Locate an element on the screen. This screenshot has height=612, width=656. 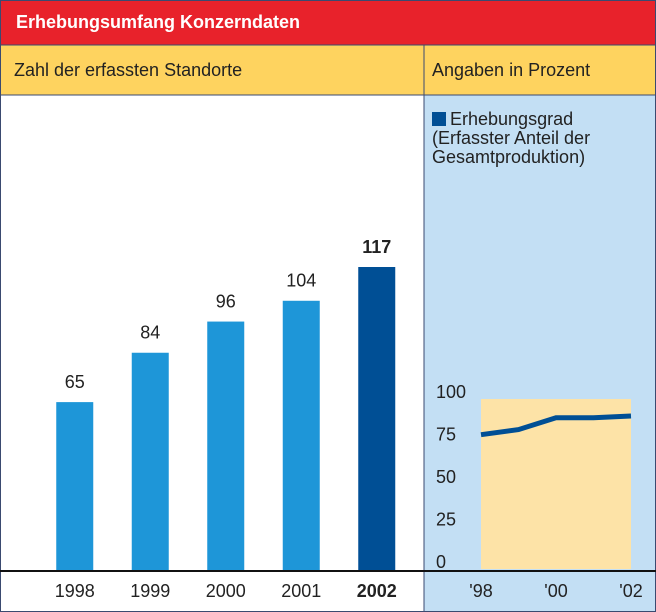
chart-title: Zahl der erfassten Standorte is located at coordinates (128, 70).